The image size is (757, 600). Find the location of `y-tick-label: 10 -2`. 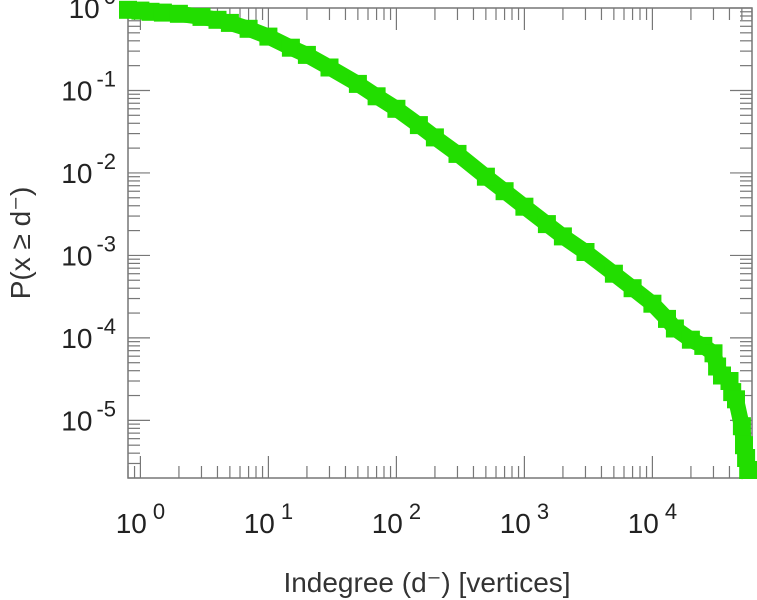

y-tick-label: 10 -2 is located at coordinates (88, 169).